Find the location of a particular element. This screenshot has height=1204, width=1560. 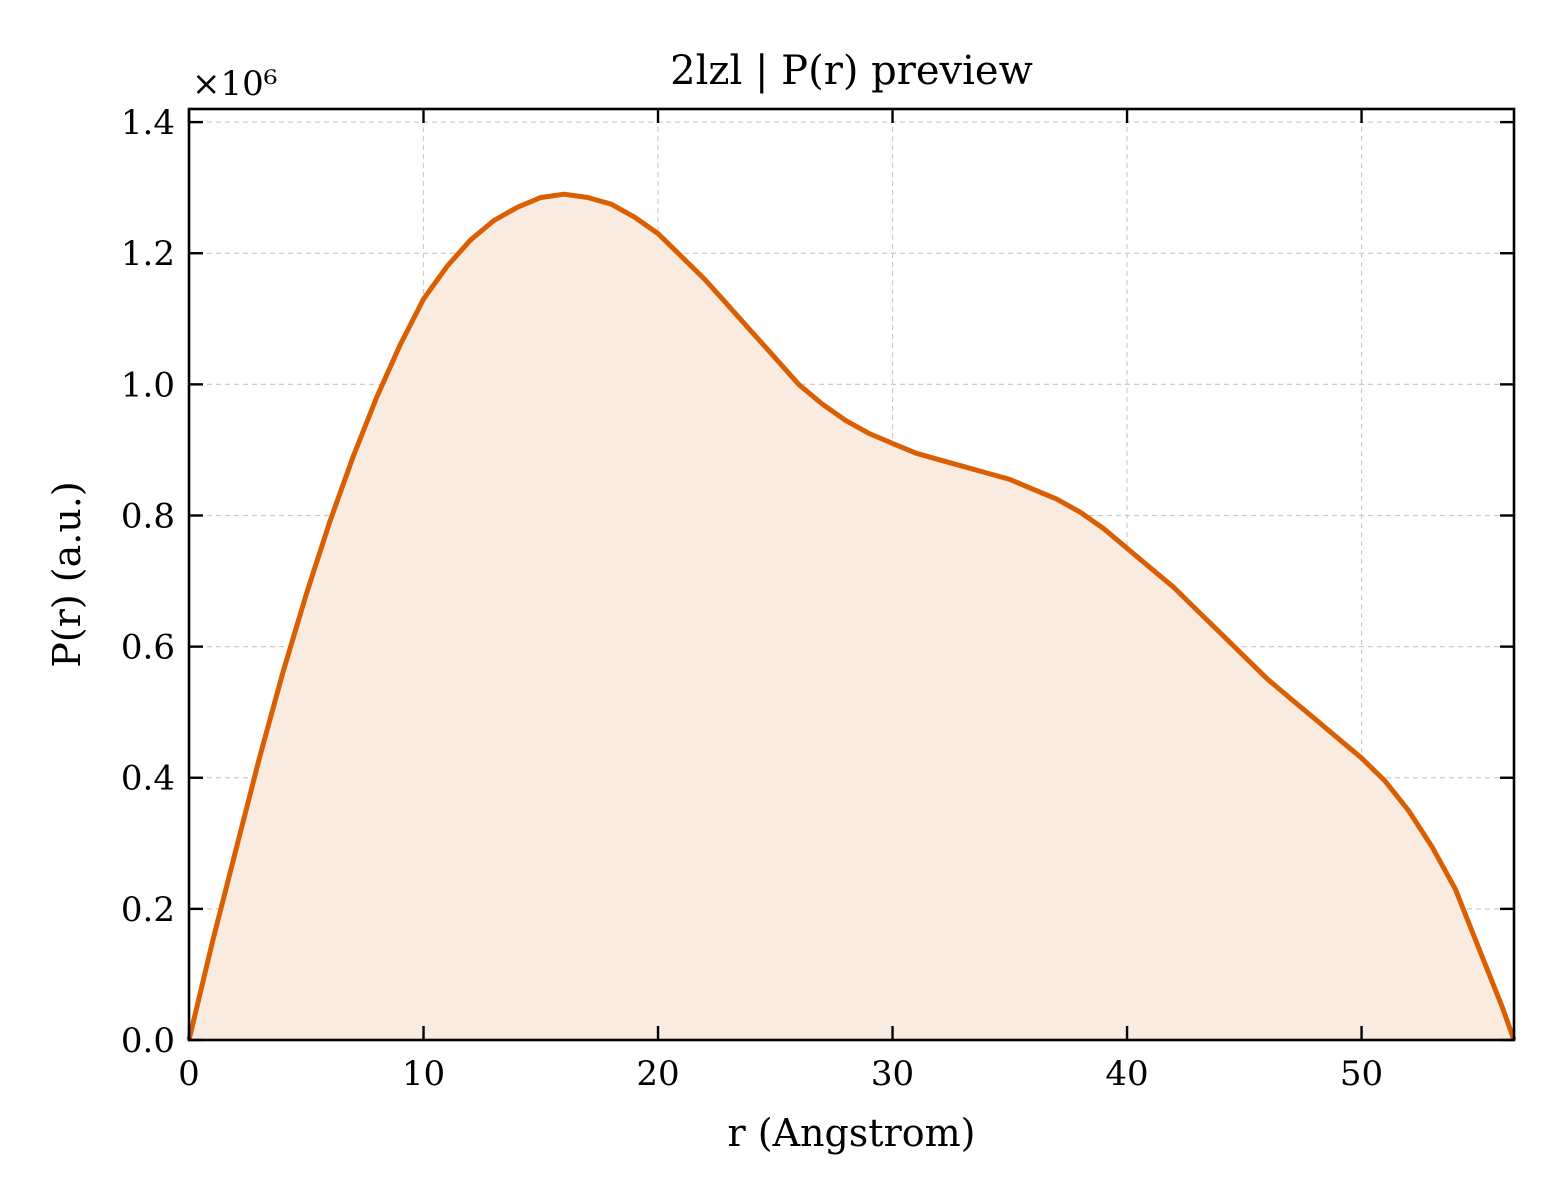

x-tick-label: 10 is located at coordinates (423, 1074).